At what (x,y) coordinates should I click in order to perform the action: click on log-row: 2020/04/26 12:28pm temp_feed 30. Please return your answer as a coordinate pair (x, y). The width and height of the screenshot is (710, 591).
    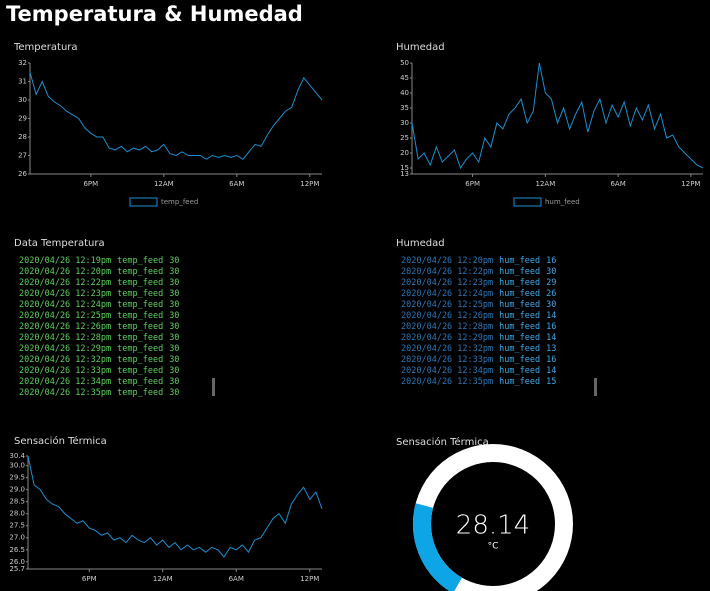
    Looking at the image, I should click on (99, 338).